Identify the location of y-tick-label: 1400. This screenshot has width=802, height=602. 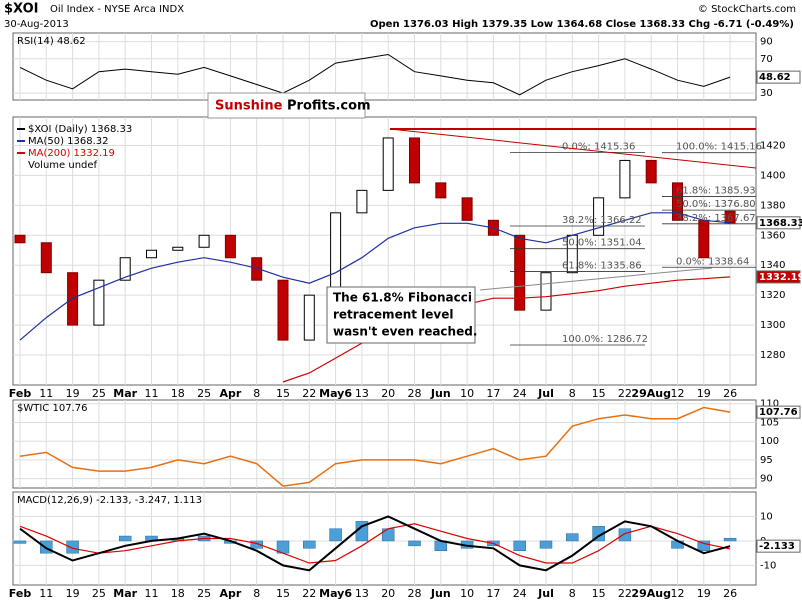
(772, 175).